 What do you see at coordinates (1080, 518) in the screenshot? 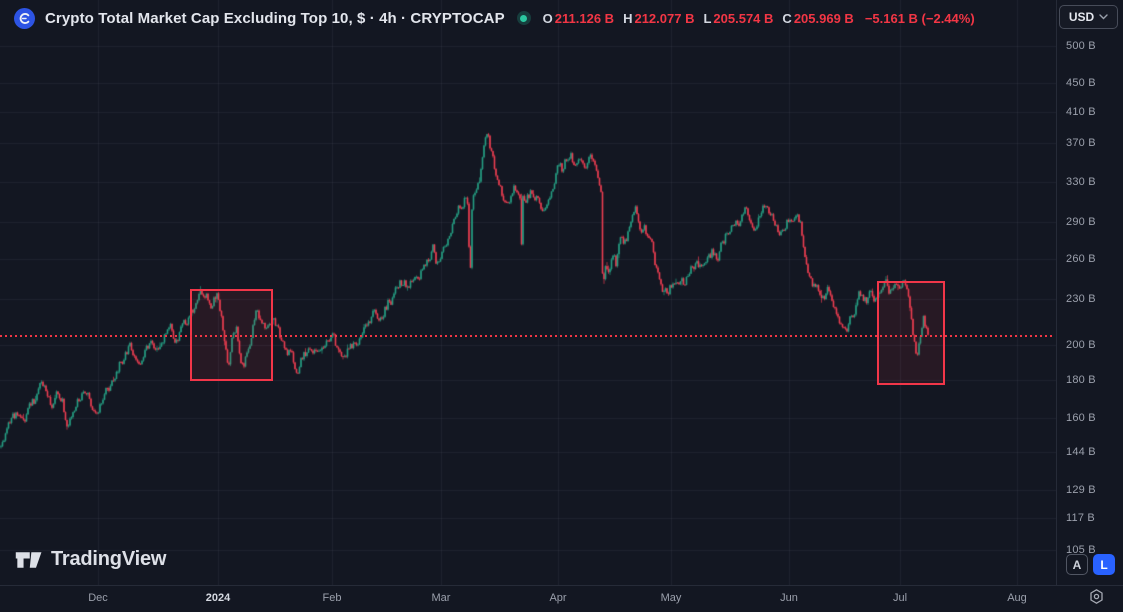
I see `price-tick-label: 117 B` at bounding box center [1080, 518].